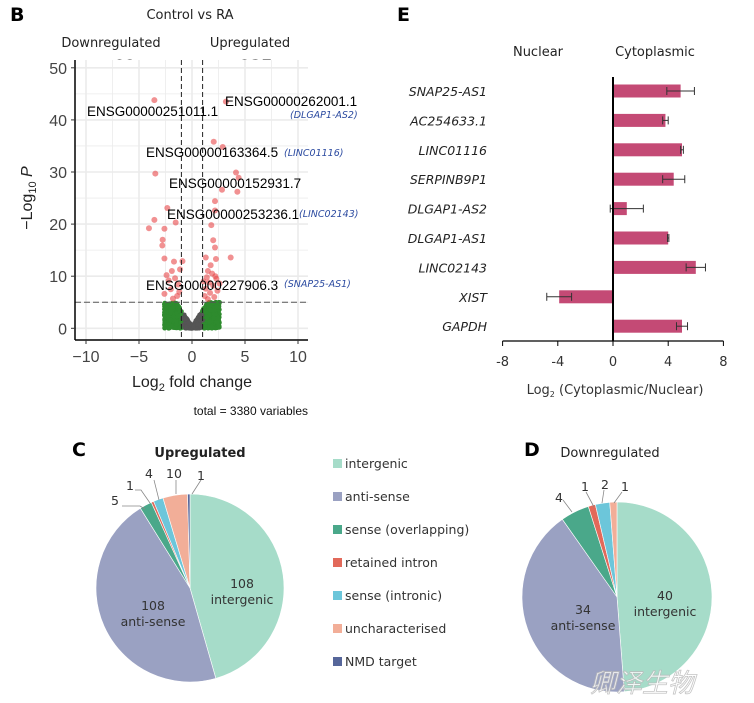 The width and height of the screenshot is (754, 703). I want to click on x-tick-label: 8, so click(723, 362).